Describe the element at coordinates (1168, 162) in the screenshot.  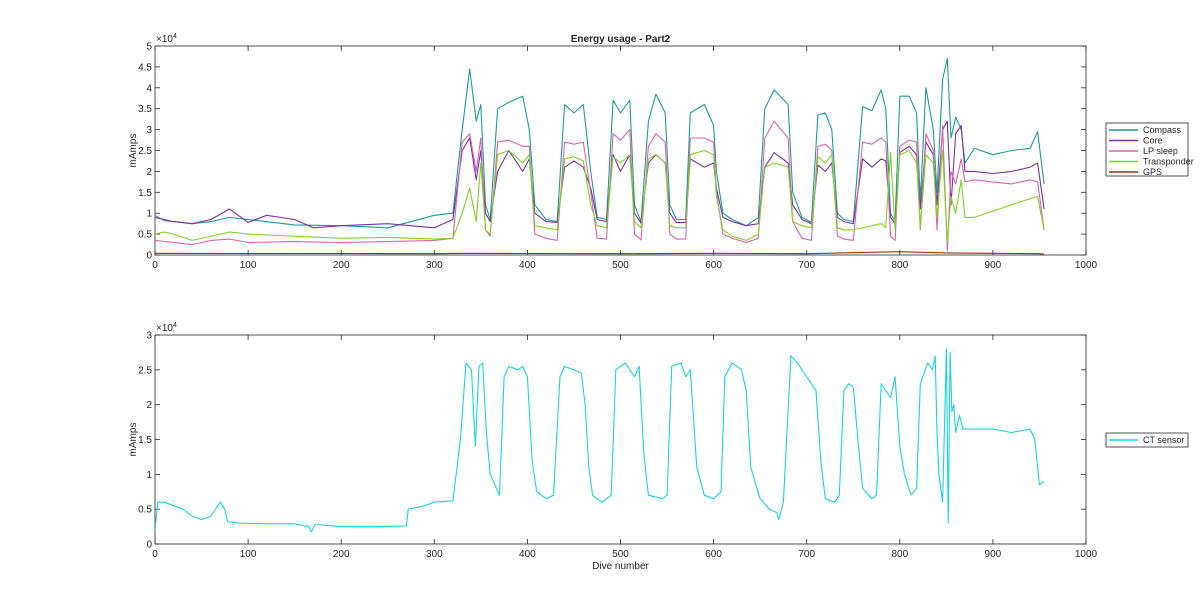
I see `legend-label-transponder: Transponder` at that location.